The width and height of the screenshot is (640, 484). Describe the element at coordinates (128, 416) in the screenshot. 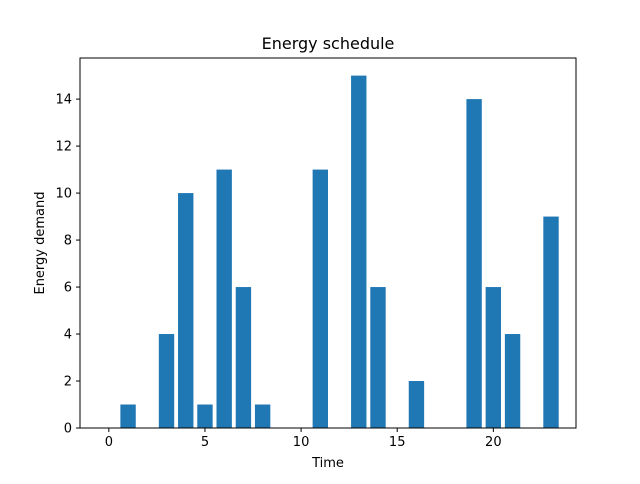

I see `bar-t1` at that location.